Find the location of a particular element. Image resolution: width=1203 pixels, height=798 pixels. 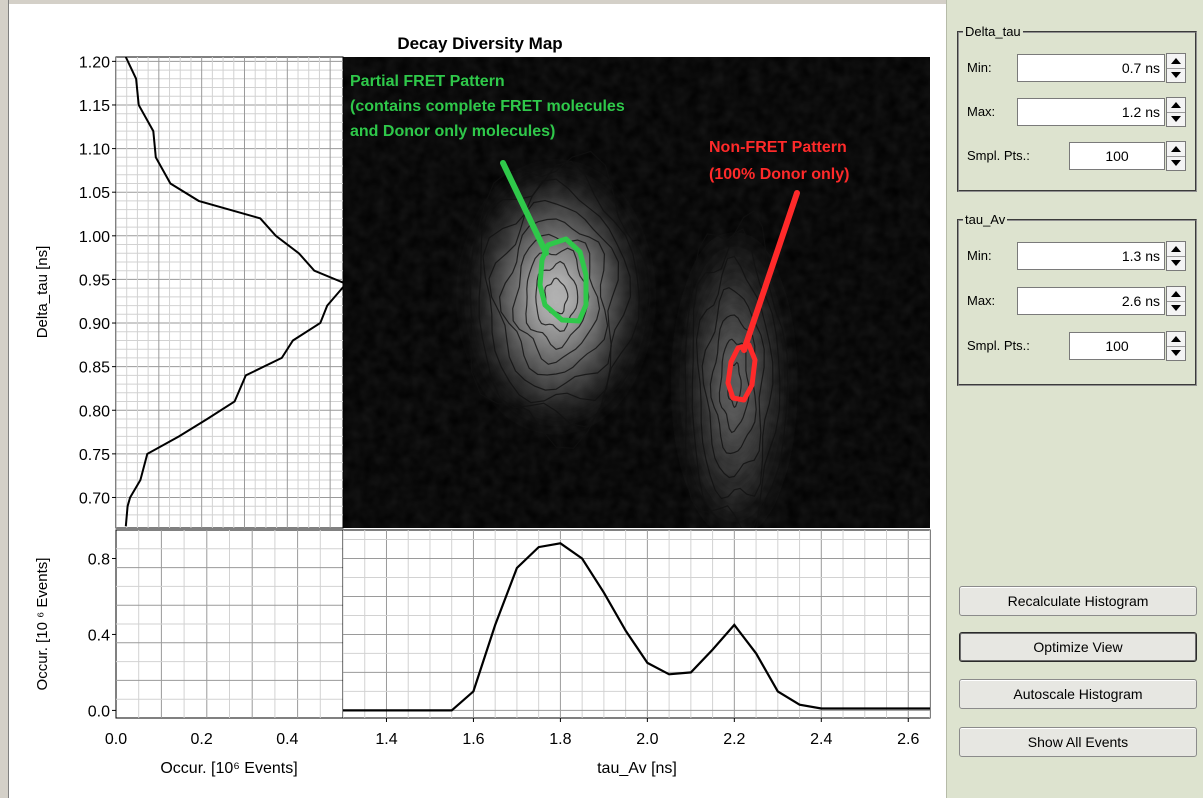

heatmap-contours is located at coordinates (629, 339).